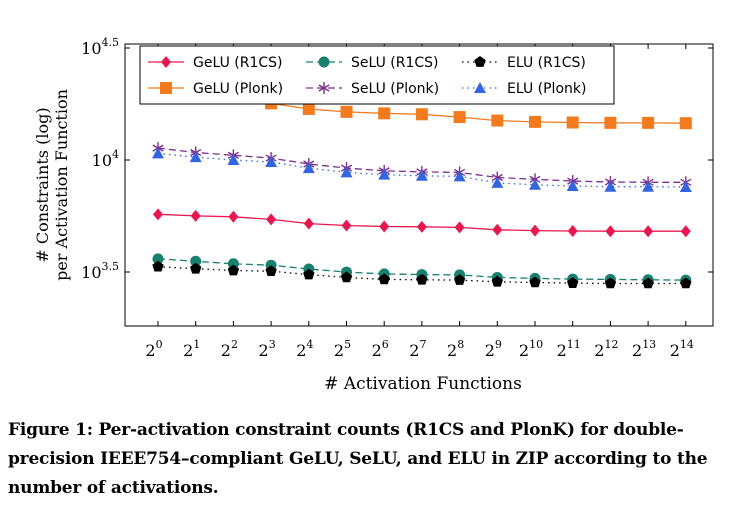  Describe the element at coordinates (153, 349) in the screenshot. I see `x-tick-label: 20` at that location.